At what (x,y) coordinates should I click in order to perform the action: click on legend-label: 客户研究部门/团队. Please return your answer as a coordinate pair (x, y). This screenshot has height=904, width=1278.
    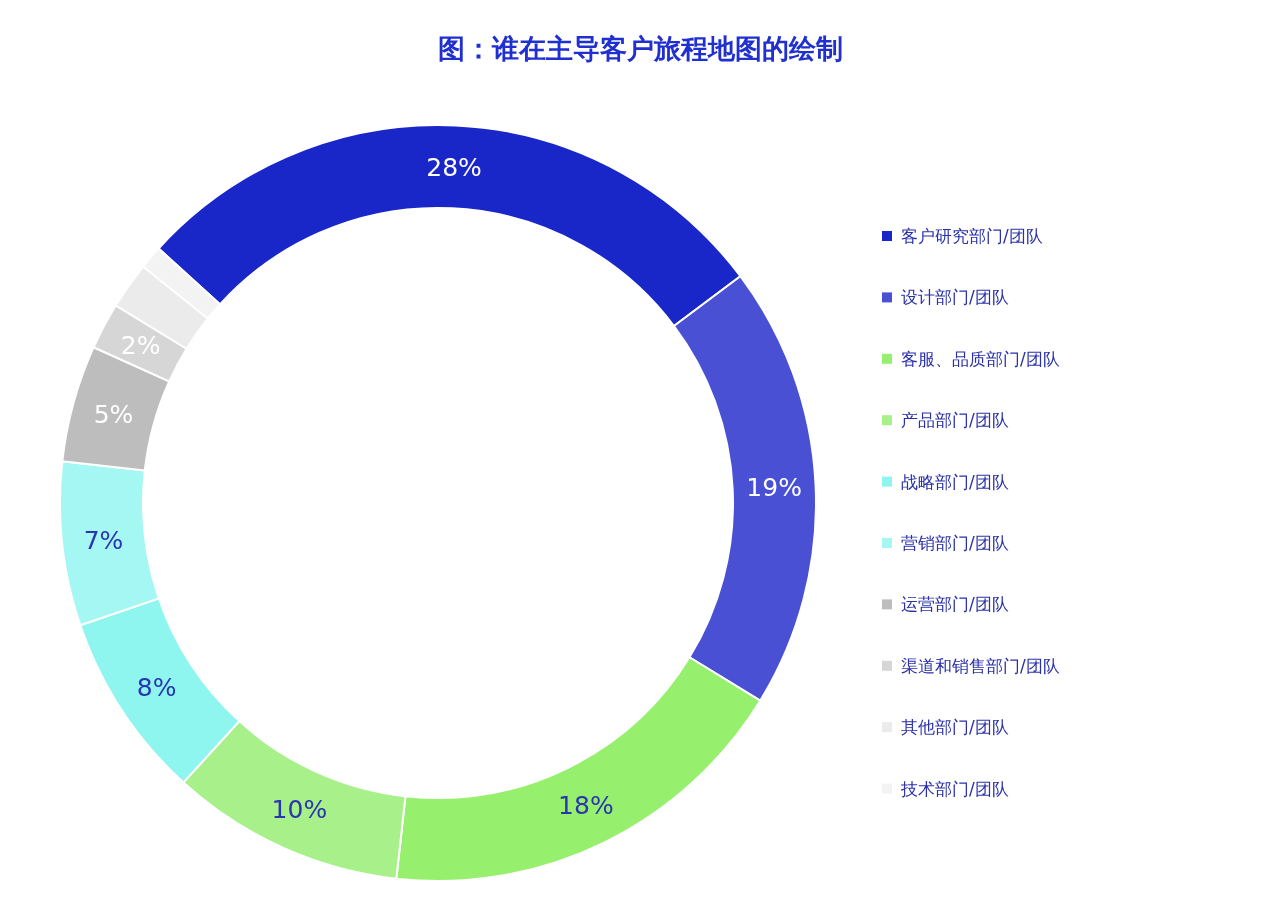
    Looking at the image, I should click on (972, 235).